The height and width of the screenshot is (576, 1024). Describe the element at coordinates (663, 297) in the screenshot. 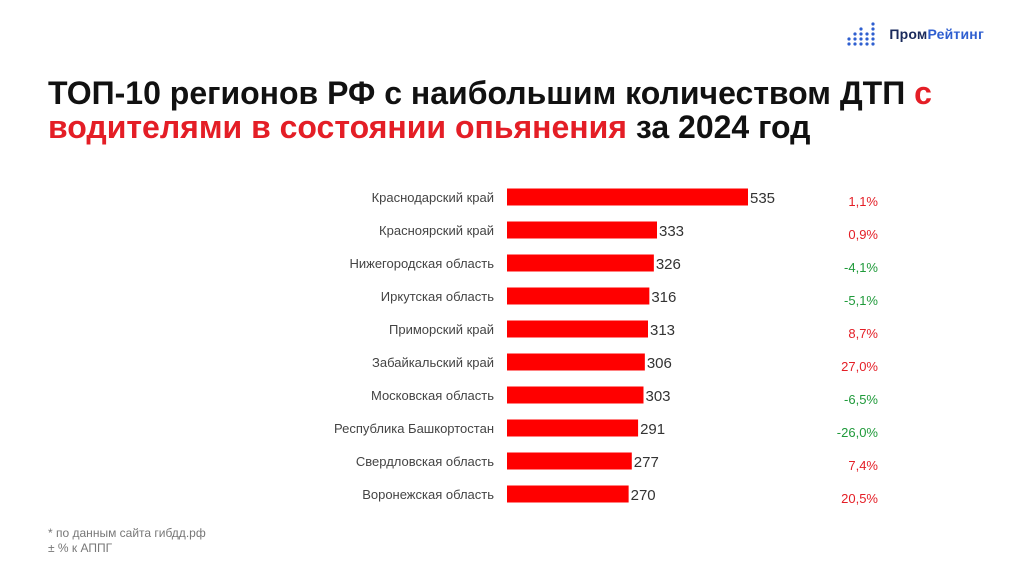

I see `value-label: 316` at that location.